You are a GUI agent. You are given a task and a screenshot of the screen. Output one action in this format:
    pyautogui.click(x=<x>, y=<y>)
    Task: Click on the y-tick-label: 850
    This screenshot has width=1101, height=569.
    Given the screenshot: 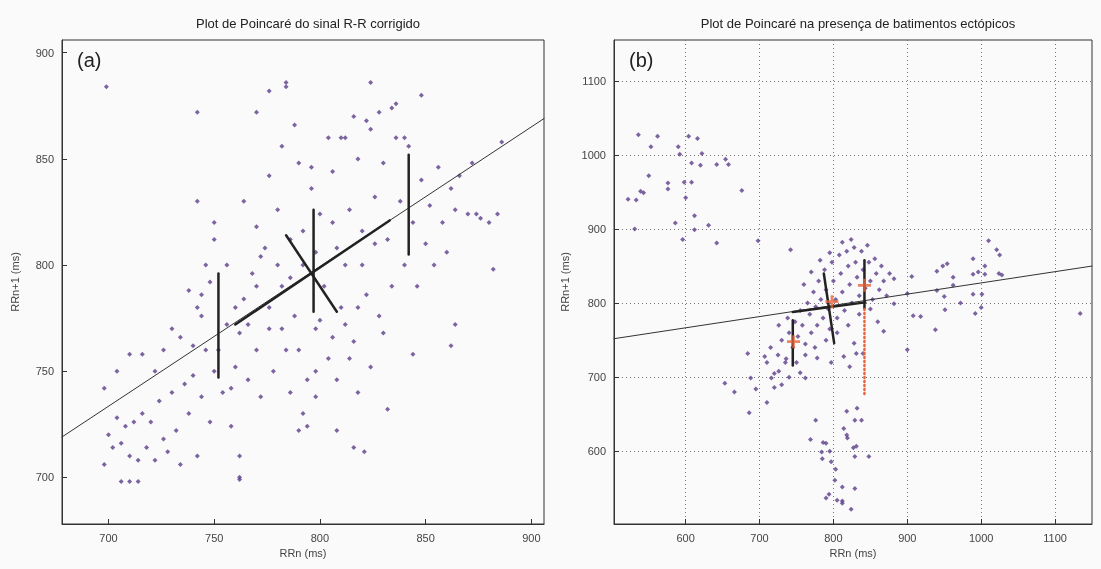 What is the action you would take?
    pyautogui.click(x=44, y=158)
    